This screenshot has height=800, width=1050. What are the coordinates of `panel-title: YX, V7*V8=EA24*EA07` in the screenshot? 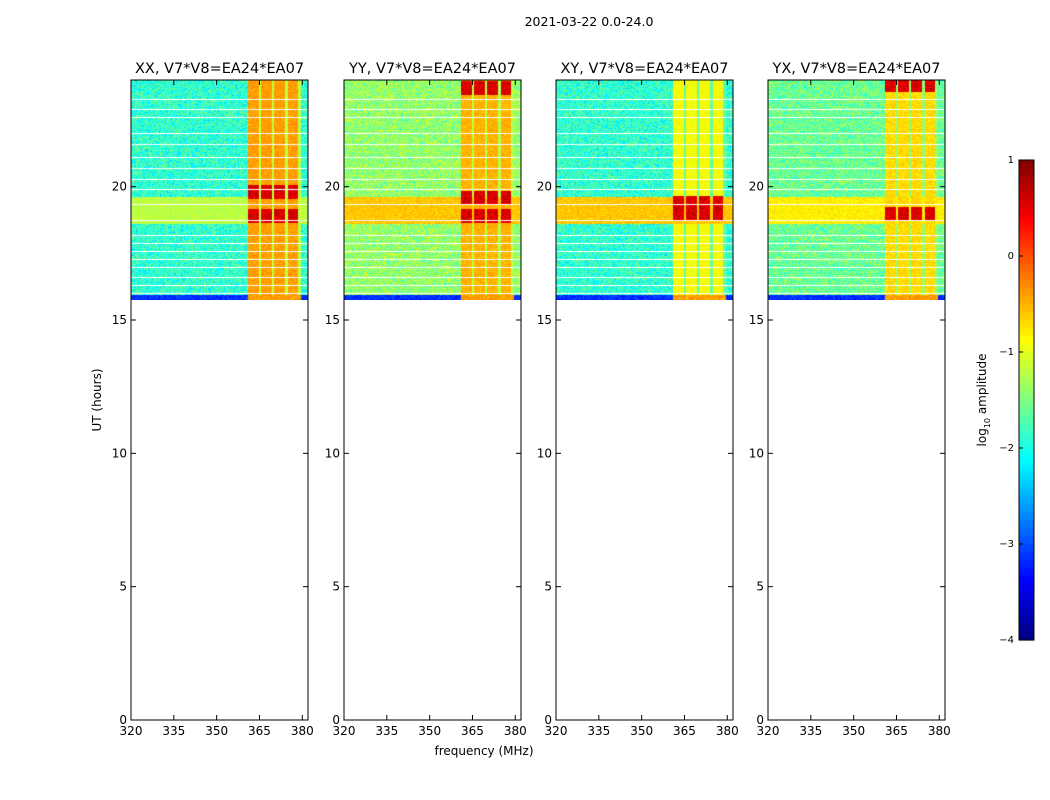 It's located at (855, 69).